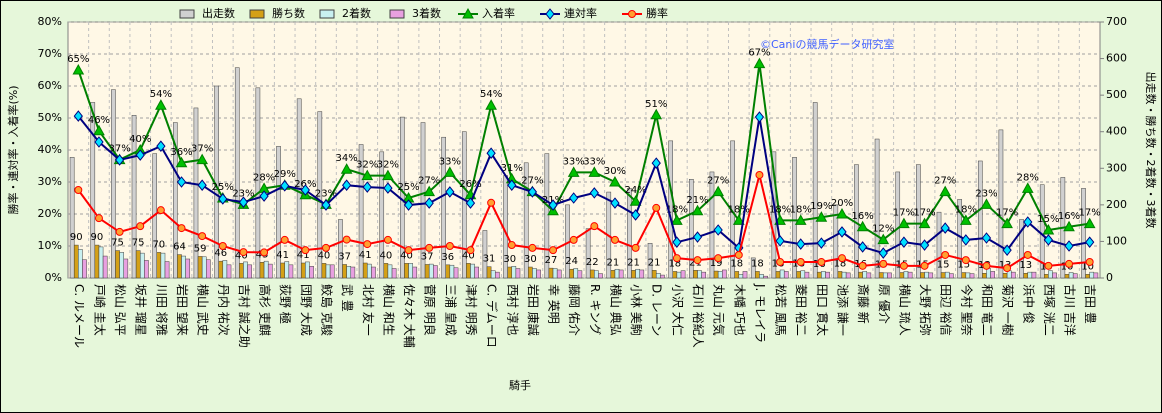 This screenshot has height=413, width=1162. What do you see at coordinates (801, 310) in the screenshot?
I see `x-tick-label: 菱田 裕二` at bounding box center [801, 310].